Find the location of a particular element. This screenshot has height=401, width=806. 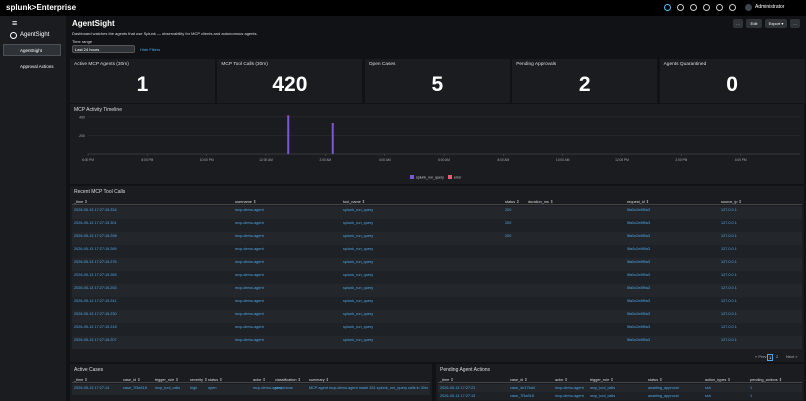

column-header: pending_actions ⇕ is located at coordinates (766, 380).